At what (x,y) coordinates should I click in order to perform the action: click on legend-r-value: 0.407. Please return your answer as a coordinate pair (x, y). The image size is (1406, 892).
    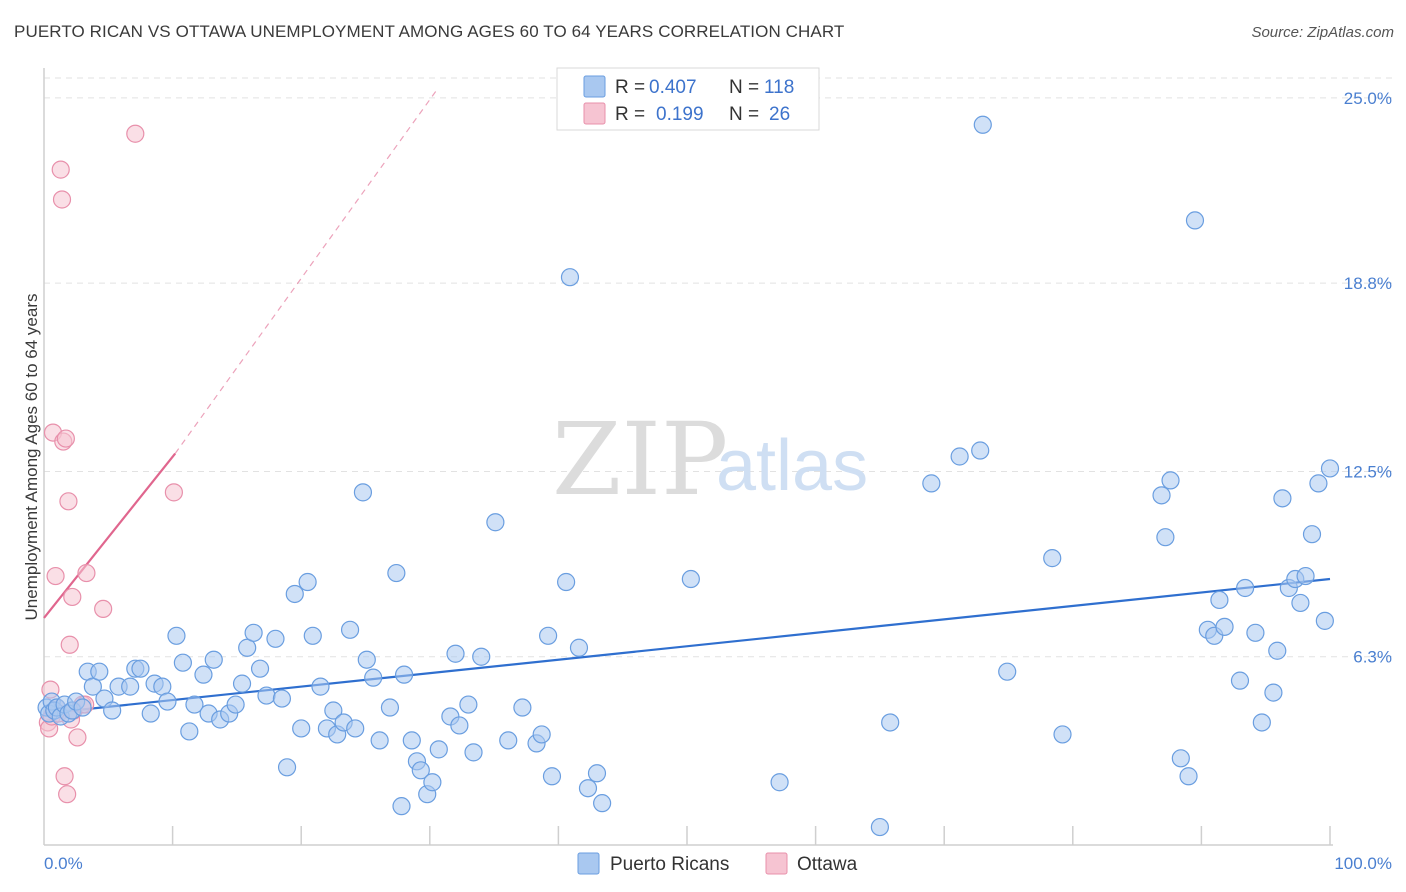
    Looking at the image, I should click on (673, 87).